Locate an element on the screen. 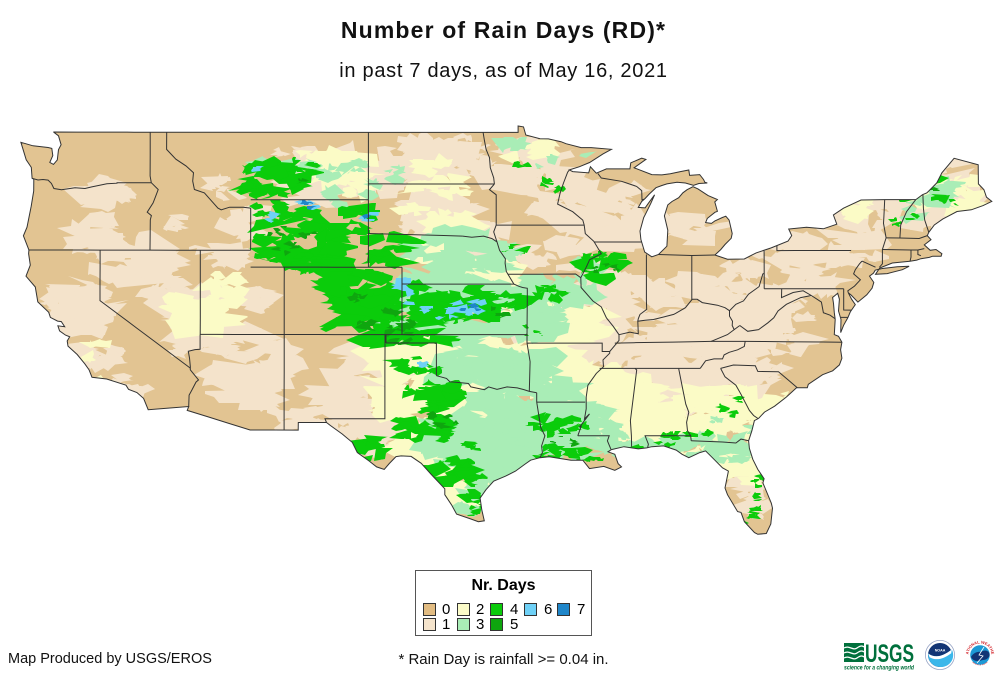  svg-text: NOAA is located at coordinates (940, 651).